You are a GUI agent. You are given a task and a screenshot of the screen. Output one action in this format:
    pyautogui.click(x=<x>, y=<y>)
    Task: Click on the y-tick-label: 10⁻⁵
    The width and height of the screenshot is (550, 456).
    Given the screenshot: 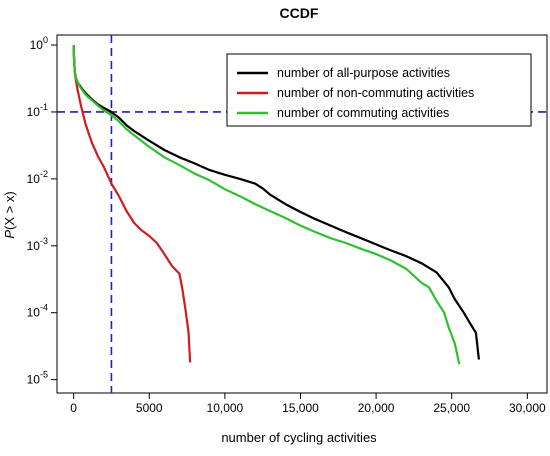 What is the action you would take?
    pyautogui.click(x=37, y=378)
    